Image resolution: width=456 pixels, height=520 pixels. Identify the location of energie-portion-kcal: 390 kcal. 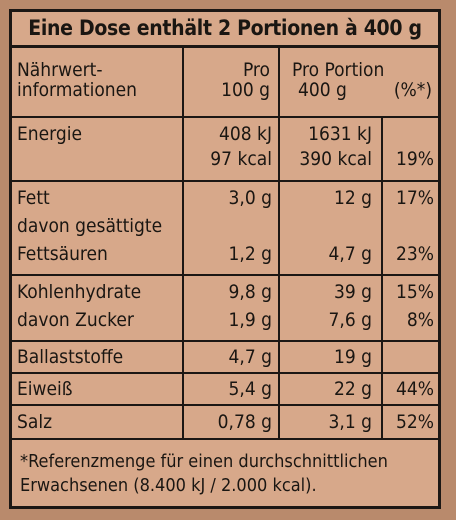
(335, 159).